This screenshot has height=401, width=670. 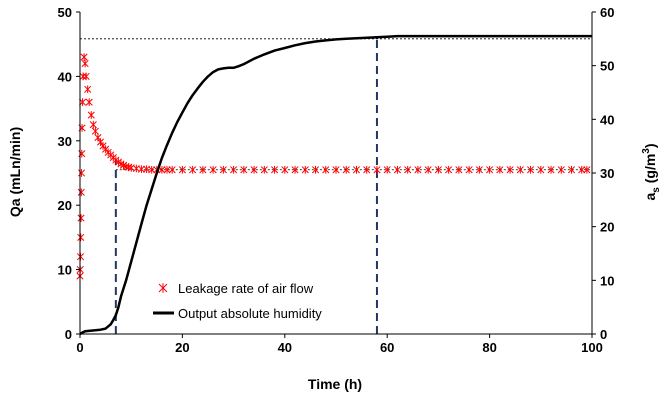 I want to click on x-tick-label: 100, so click(x=592, y=347).